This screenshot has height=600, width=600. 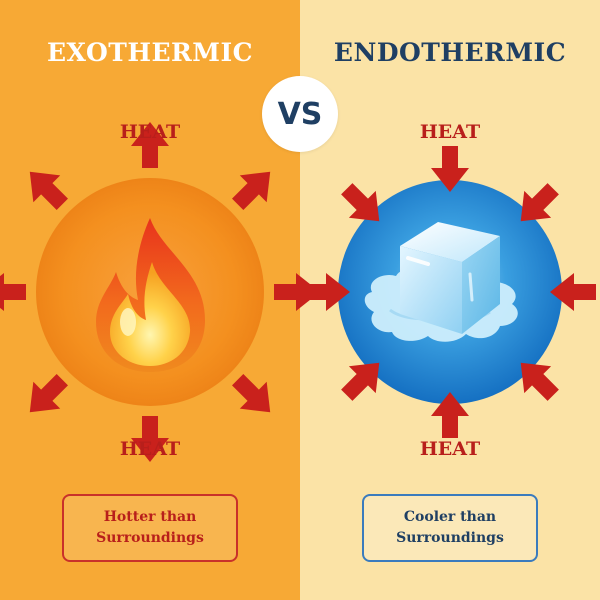 I want to click on exothermic-note-text: Hotter than Surroundings, so click(x=150, y=527).